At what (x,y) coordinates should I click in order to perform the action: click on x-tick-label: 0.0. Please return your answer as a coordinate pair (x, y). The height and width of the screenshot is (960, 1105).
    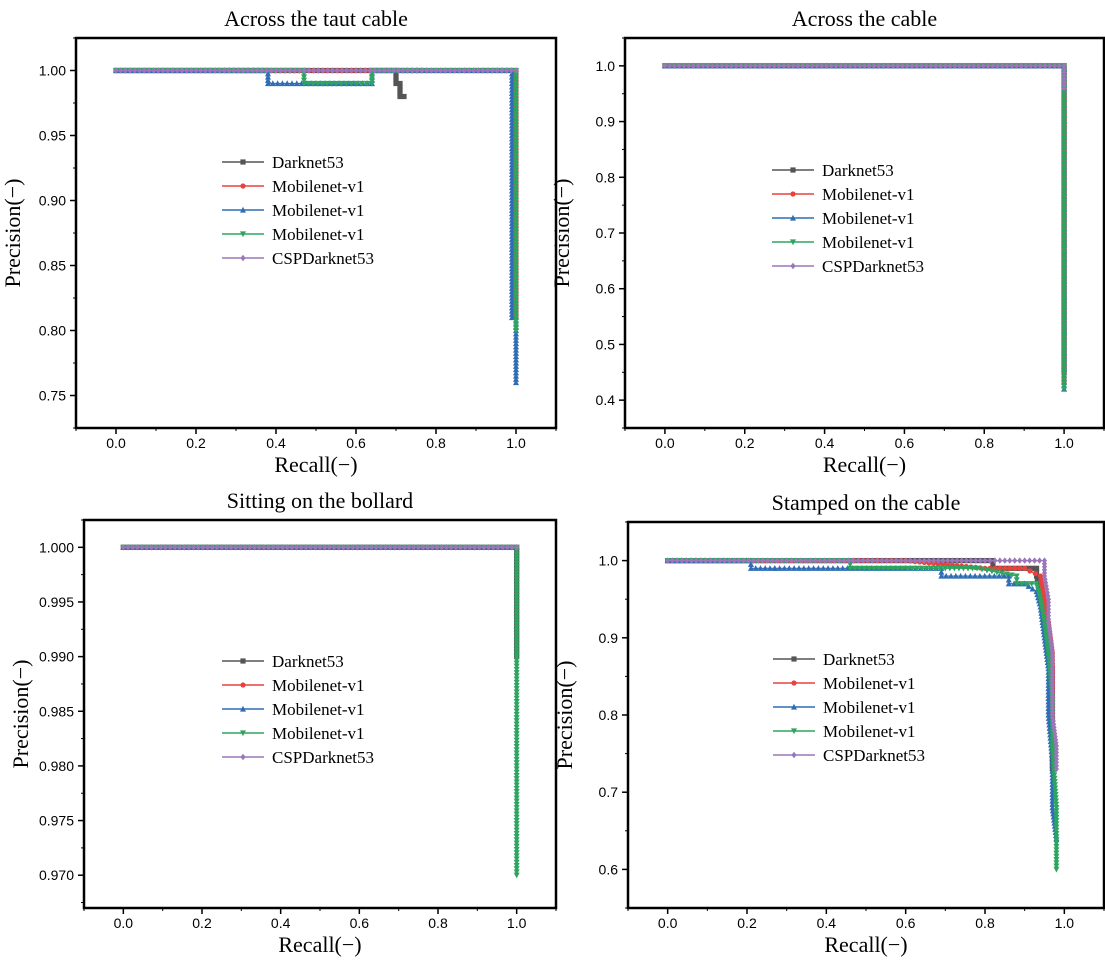
    Looking at the image, I should click on (124, 923).